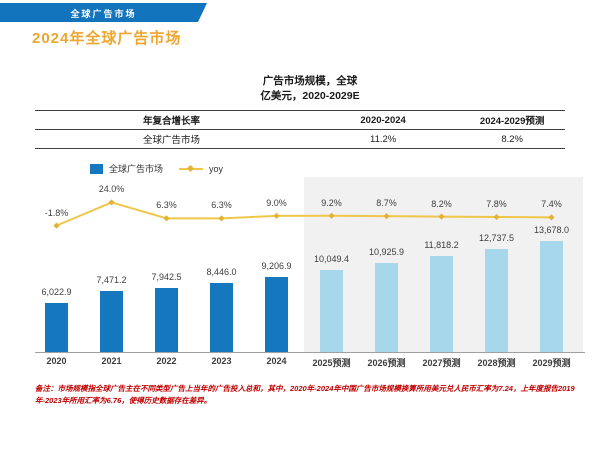 The height and width of the screenshot is (449, 600). What do you see at coordinates (386, 203) in the screenshot?
I see `yoy-value-label: 8.7%` at bounding box center [386, 203].